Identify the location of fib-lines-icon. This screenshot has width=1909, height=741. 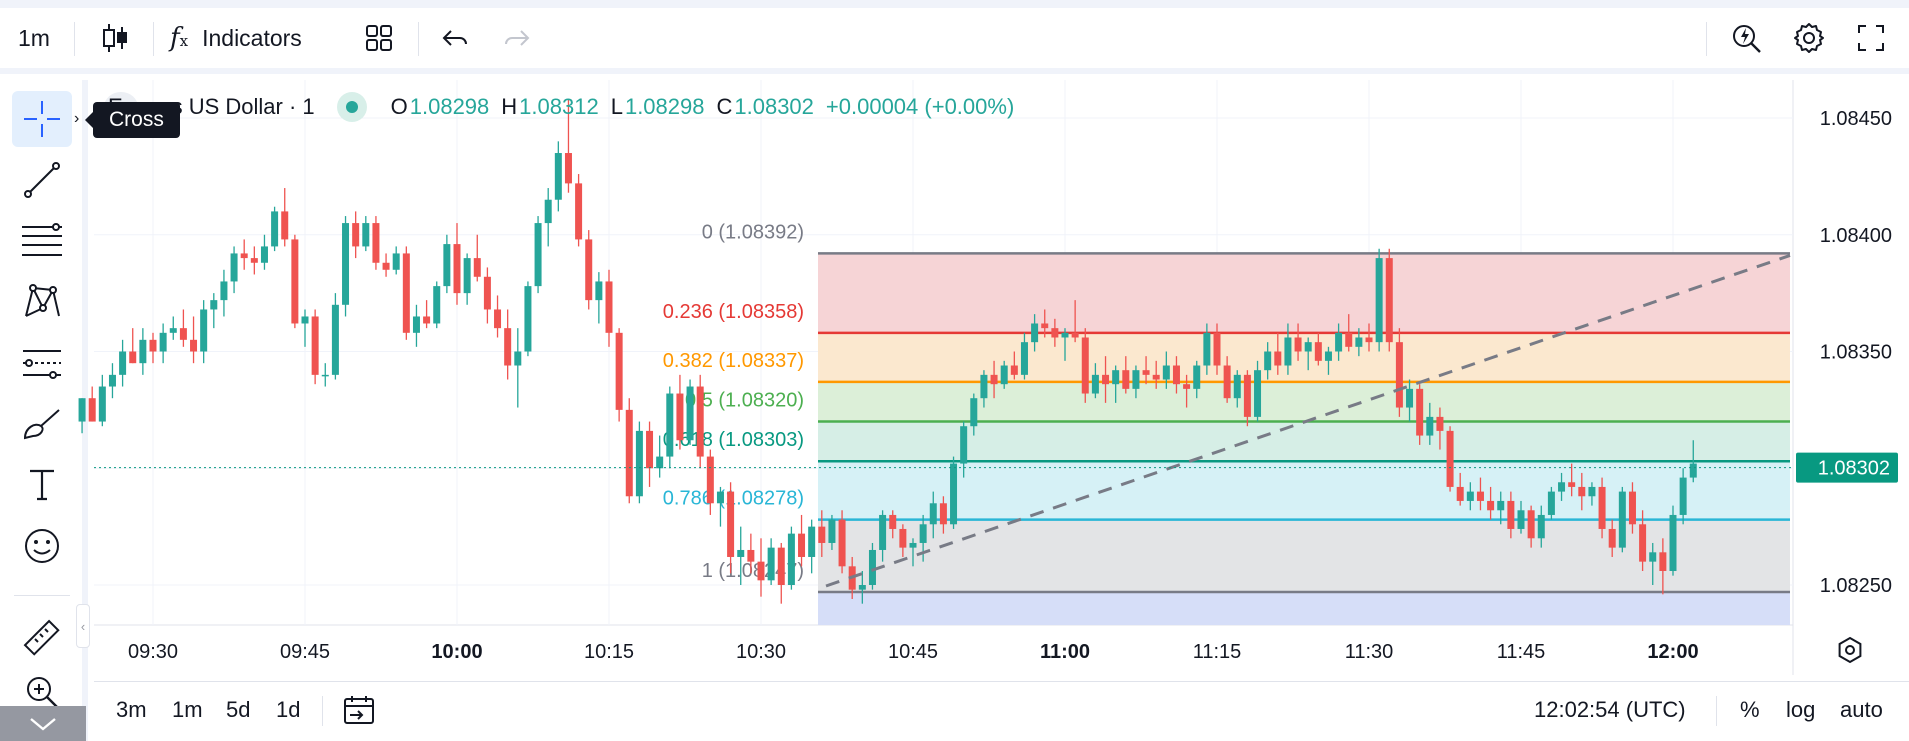
(42, 241).